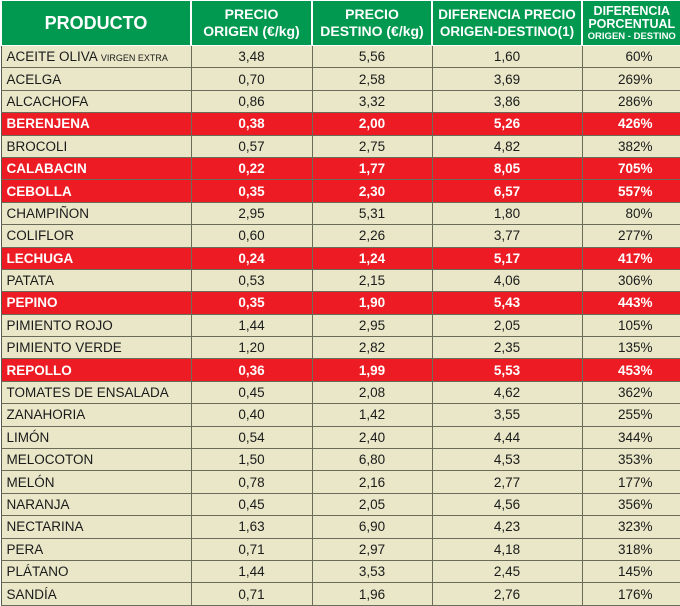 This screenshot has height=606, width=680. Describe the element at coordinates (507, 56) in the screenshot. I see `diferencia-precio: 1,60` at that location.